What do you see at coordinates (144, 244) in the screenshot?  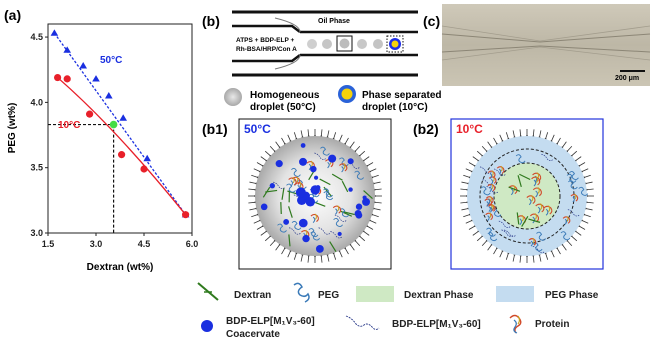 I see `x-tick-label: 4.5` at bounding box center [144, 244].